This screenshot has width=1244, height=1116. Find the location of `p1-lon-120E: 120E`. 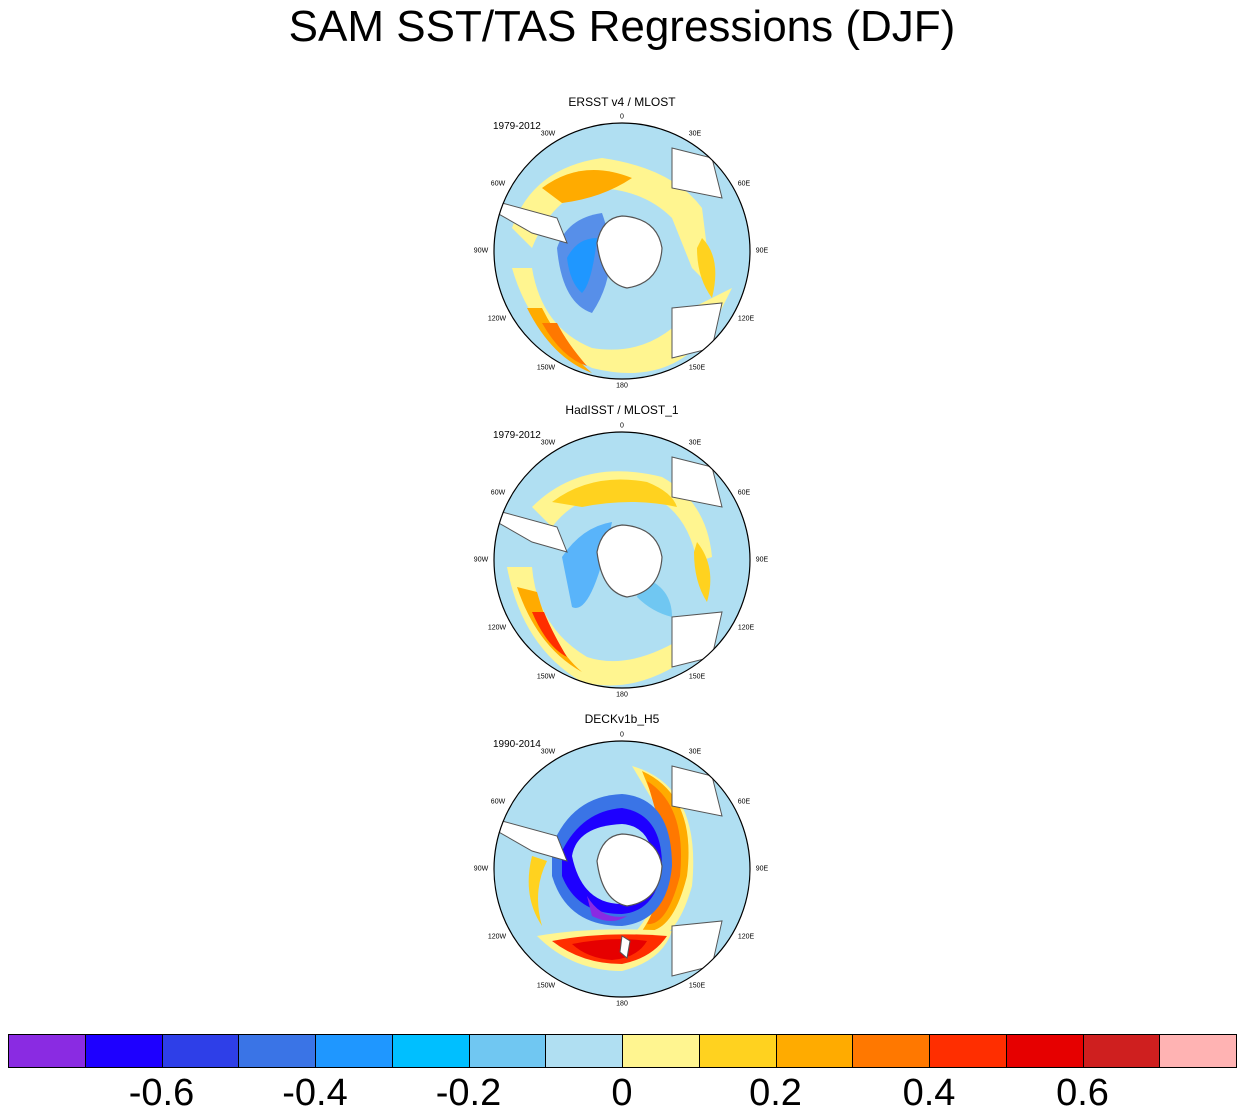

p1-lon-120E: 120E is located at coordinates (746, 319).